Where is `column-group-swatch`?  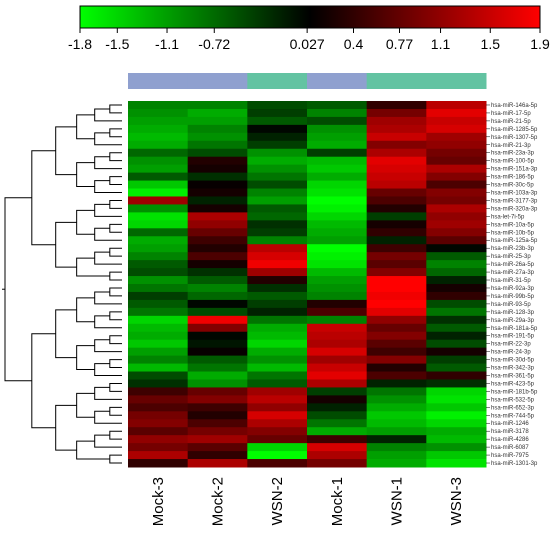 column-group-swatch is located at coordinates (456, 81).